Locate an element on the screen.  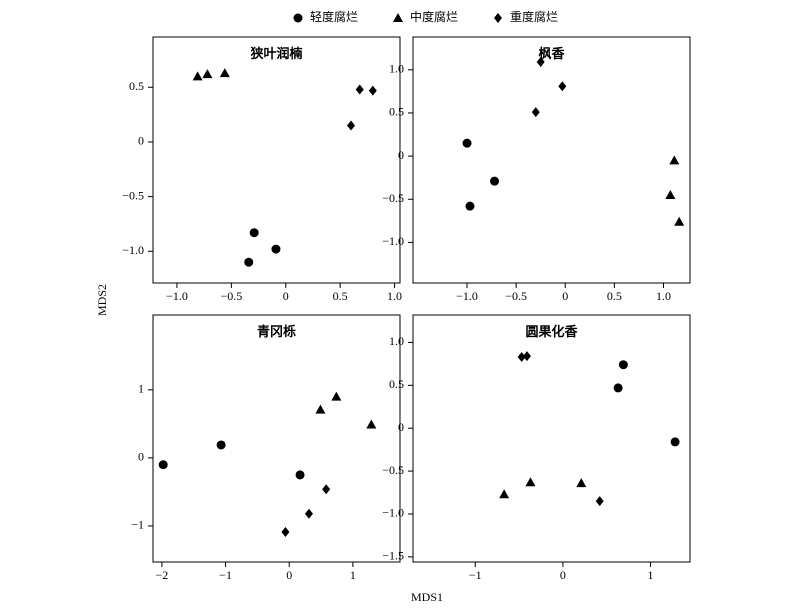
panel-title: 圆果化香 is located at coordinates (551, 331).